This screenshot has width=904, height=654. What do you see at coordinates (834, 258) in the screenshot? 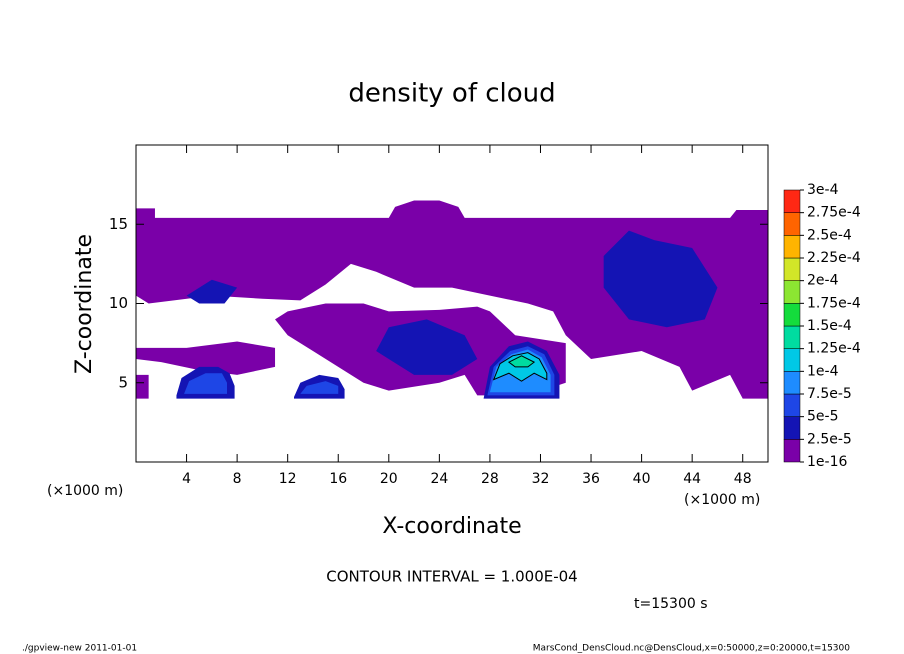
I see `colorbar-label: 2.25e-4` at bounding box center [834, 258].